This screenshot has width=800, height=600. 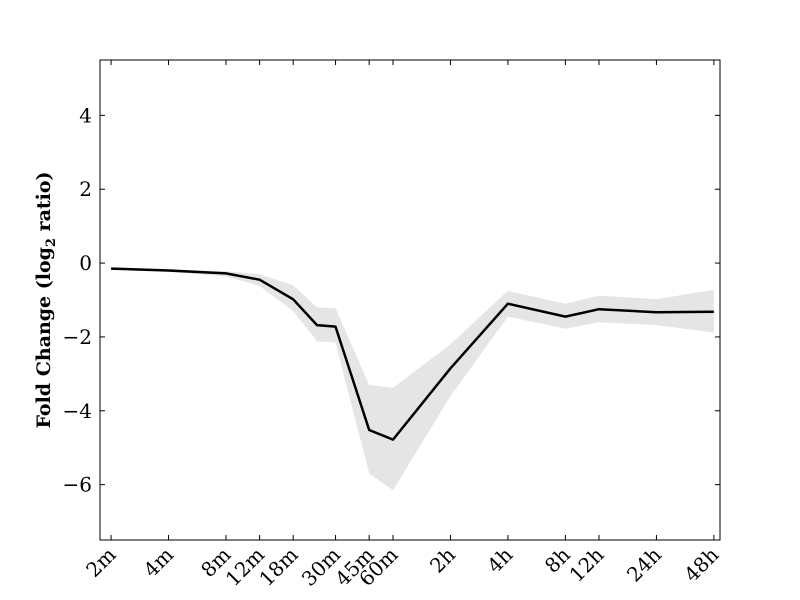 What do you see at coordinates (51, 242) in the screenshot?
I see `y-axis-label-subscript: 2` at bounding box center [51, 242].